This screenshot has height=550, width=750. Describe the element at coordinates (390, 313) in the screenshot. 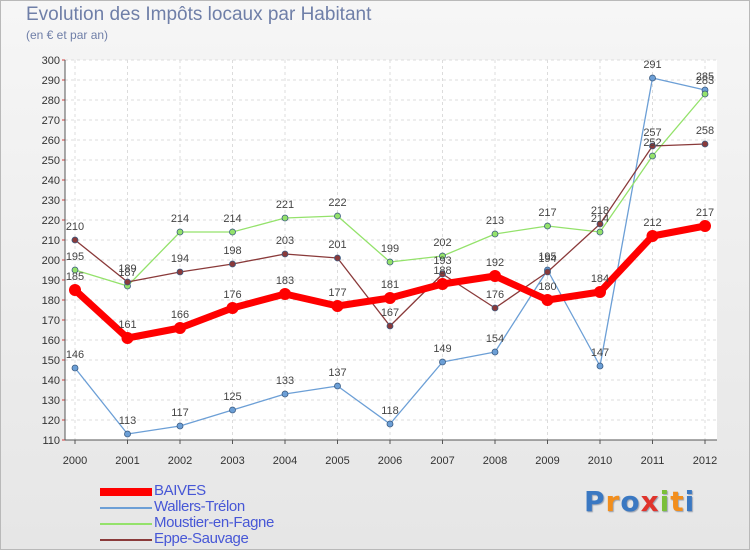

I see `data-label-eppe-sauvage: 167` at that location.